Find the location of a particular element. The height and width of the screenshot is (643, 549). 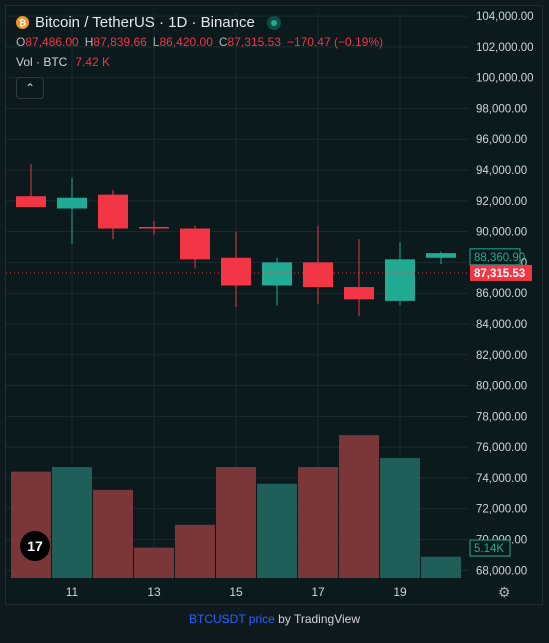

attribution-footer: BTCUSDT price by TradingView is located at coordinates (274, 619).